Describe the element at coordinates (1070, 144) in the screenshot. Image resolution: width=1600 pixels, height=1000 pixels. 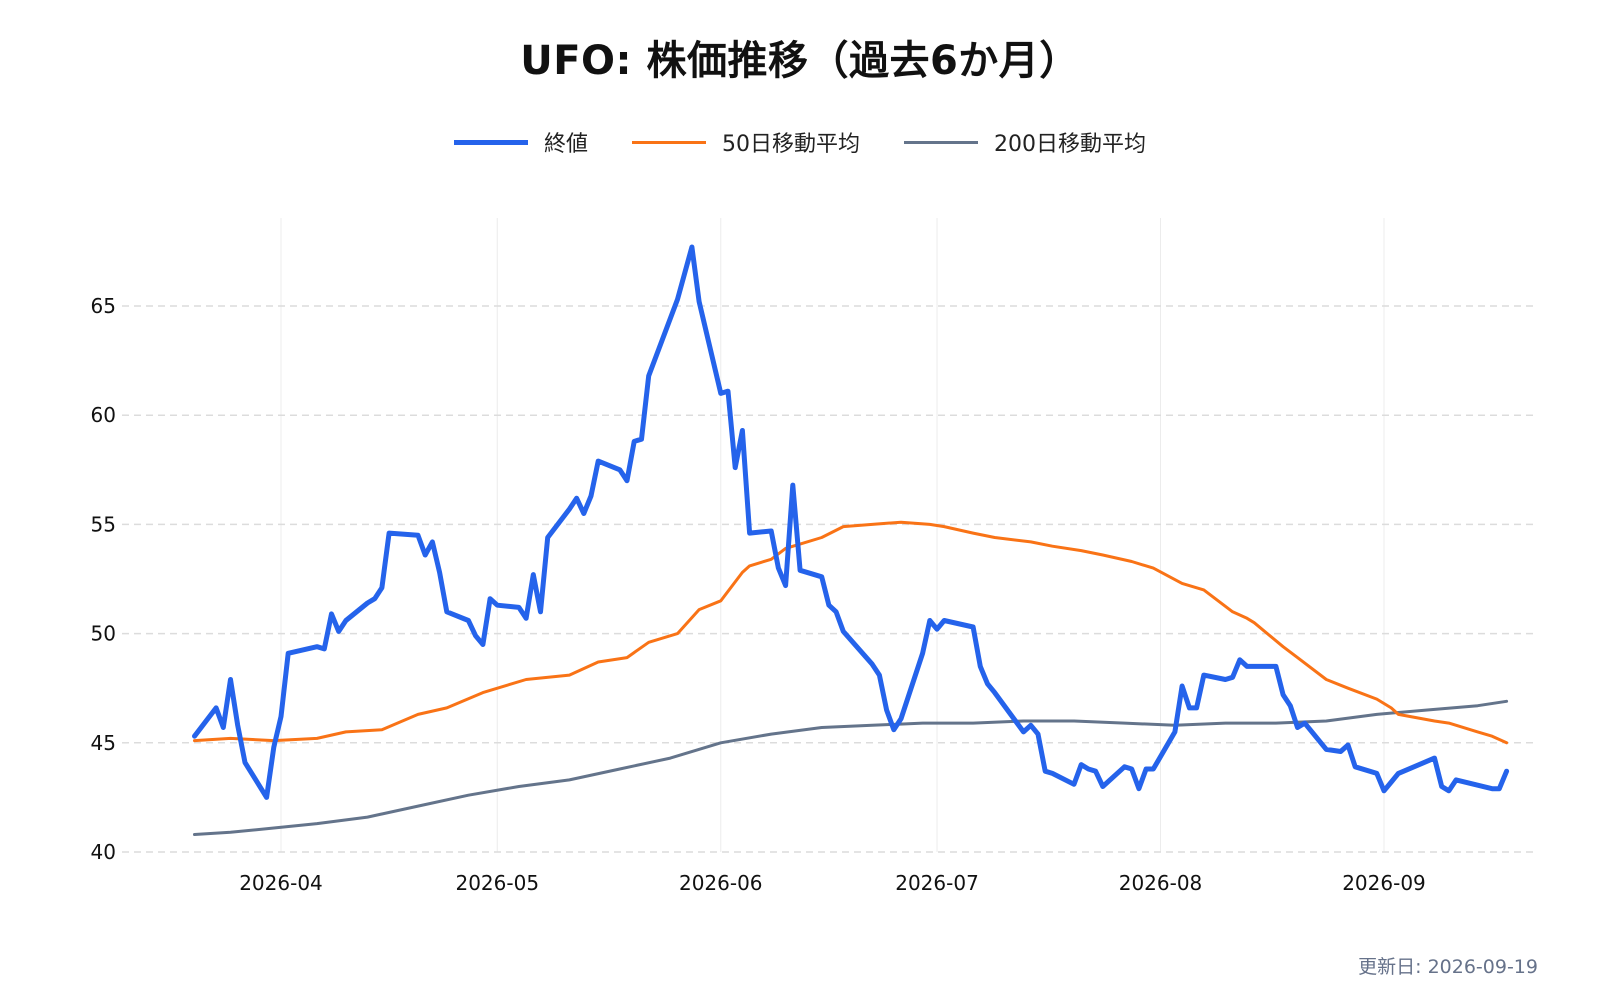
I see `legend-label-ma200: 200日移動平均` at that location.